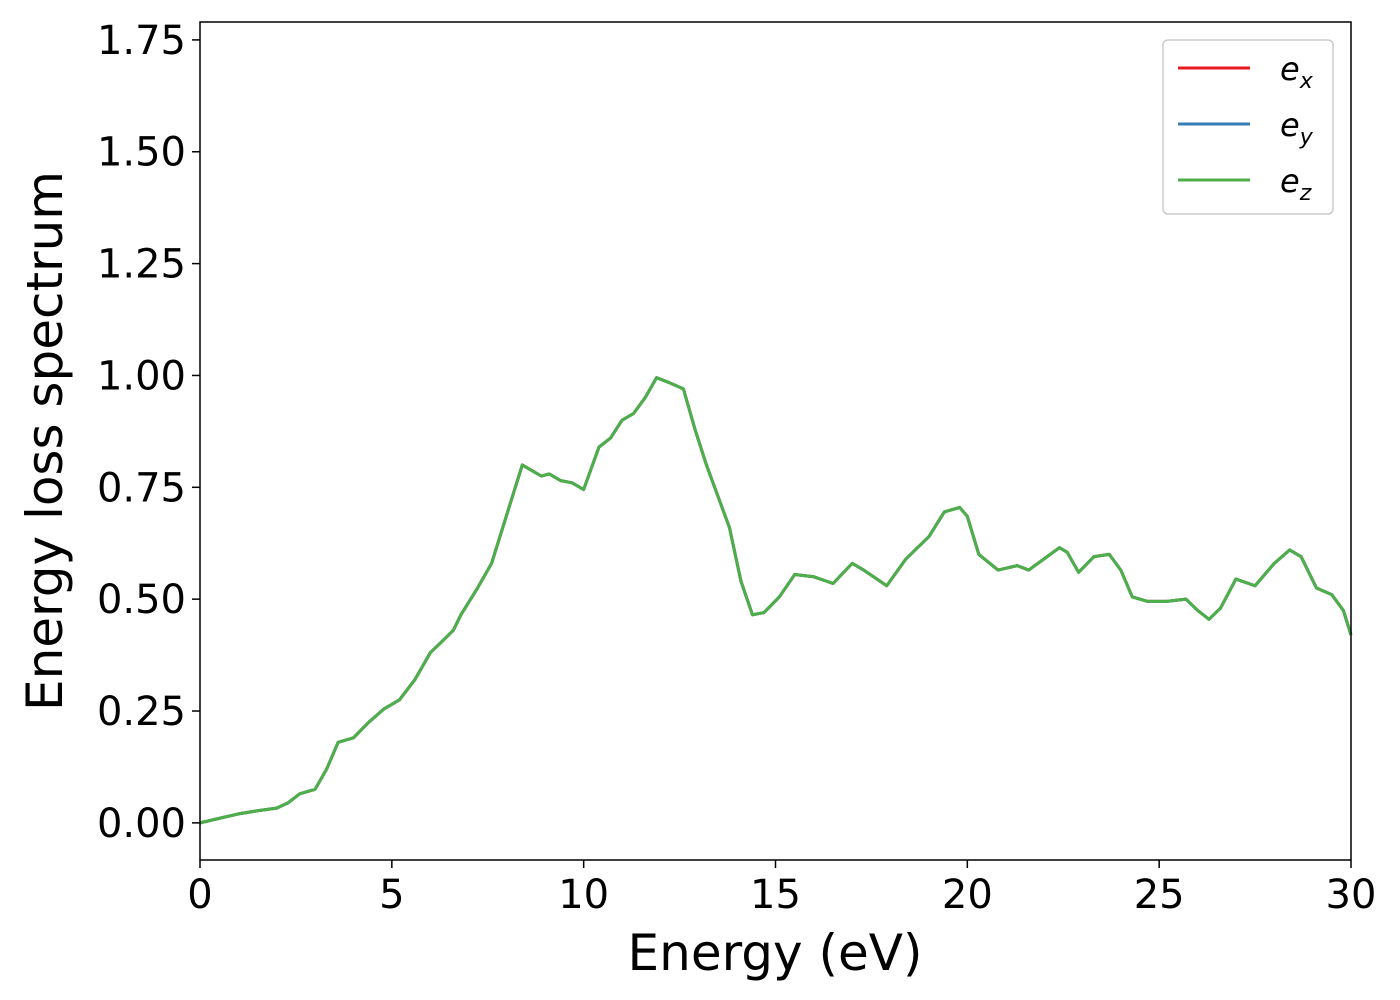 The width and height of the screenshot is (1400, 1000). Describe the element at coordinates (1248, 127) in the screenshot. I see `legend-box` at that location.